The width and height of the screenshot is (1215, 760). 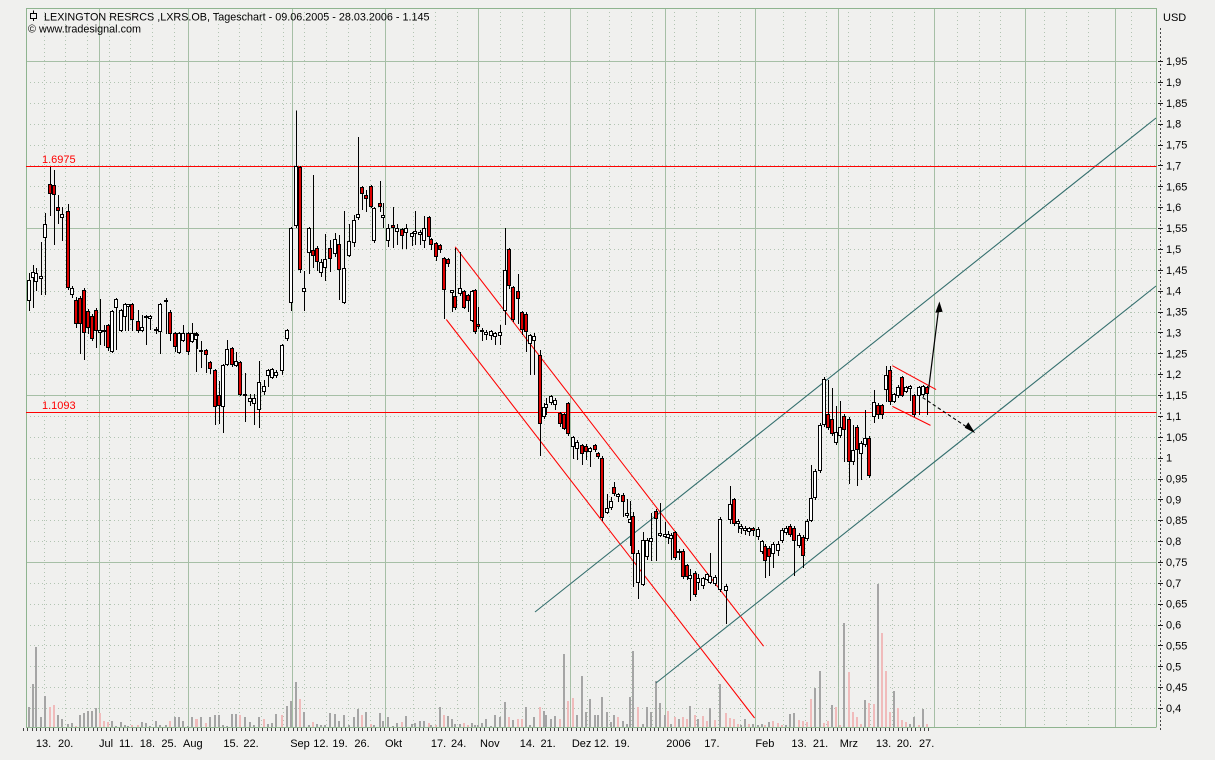 I want to click on svg-text: 0,5, so click(x=1173, y=667).